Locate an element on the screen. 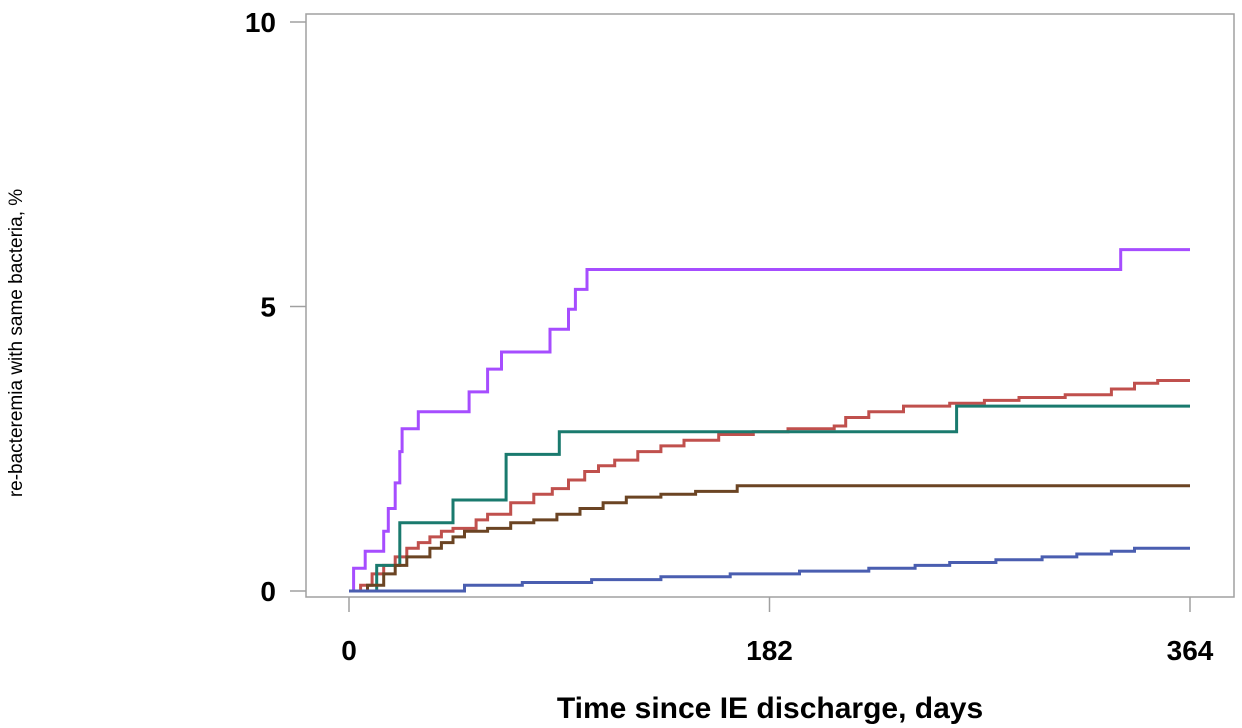 The image size is (1242, 728). y-tick-label: 0 is located at coordinates (268, 591).